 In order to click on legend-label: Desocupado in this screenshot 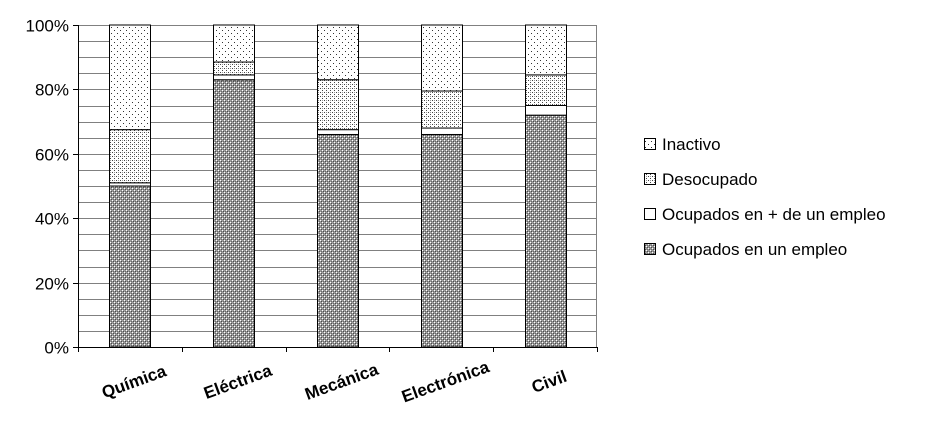, I will do `click(709, 179)`.